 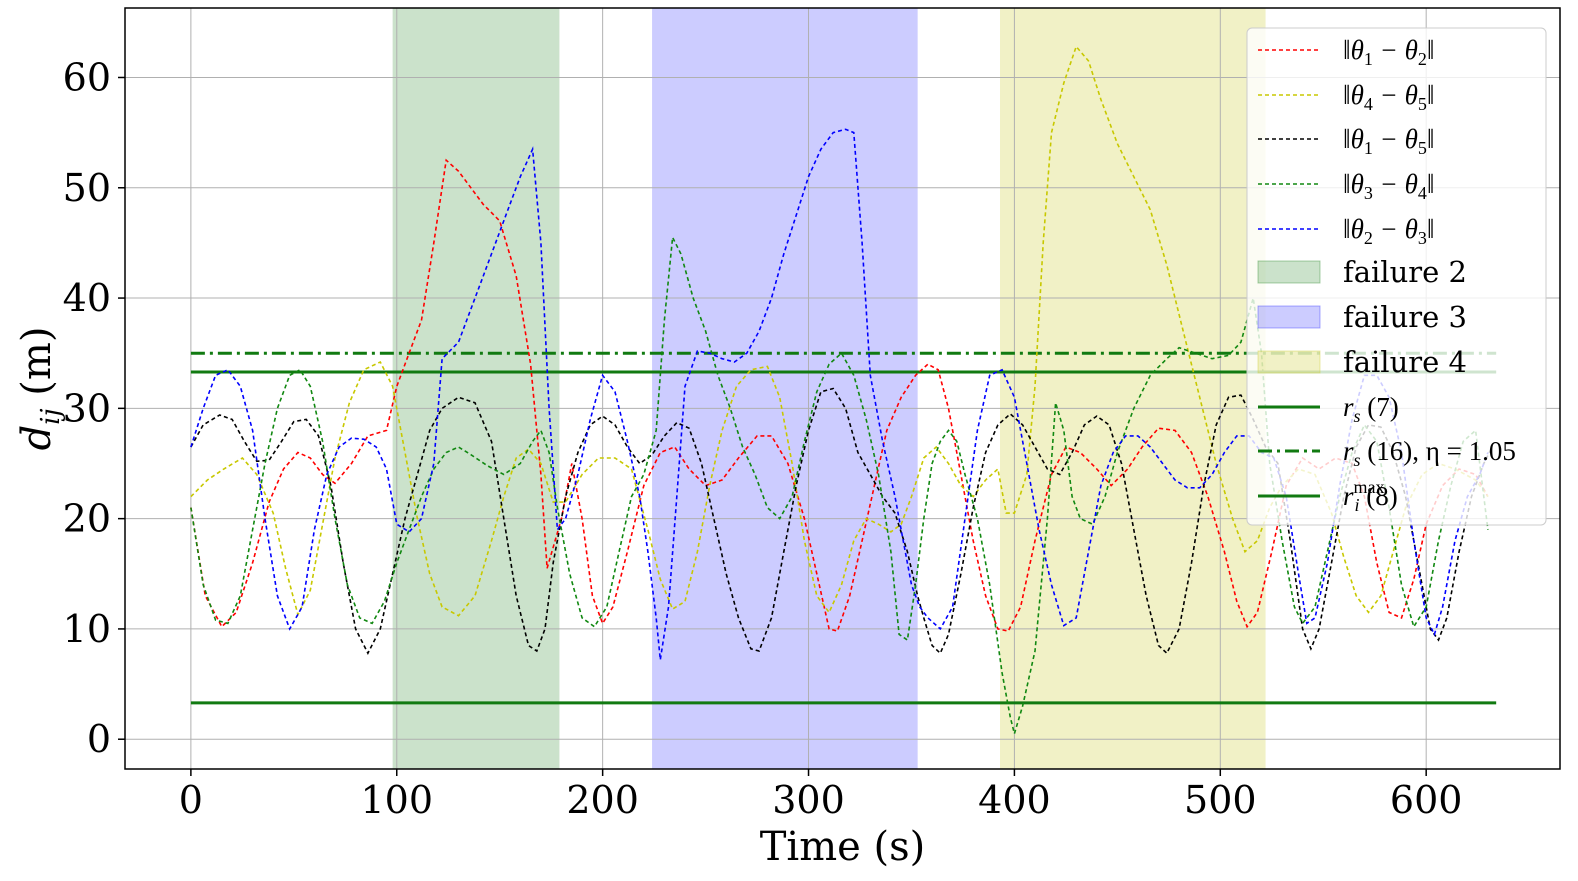 What do you see at coordinates (1328, 409) in the screenshot?
I see `legend-entry: rs (7)` at bounding box center [1328, 409].